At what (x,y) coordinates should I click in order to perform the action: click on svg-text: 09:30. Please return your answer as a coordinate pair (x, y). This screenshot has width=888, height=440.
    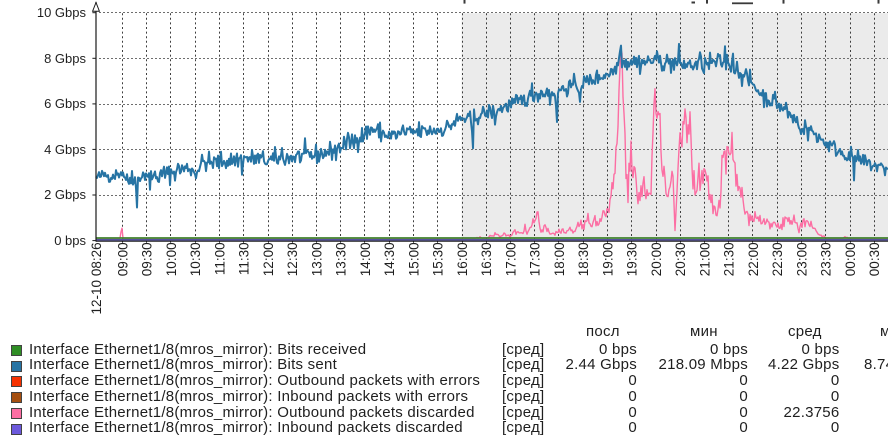
    Looking at the image, I should click on (147, 259).